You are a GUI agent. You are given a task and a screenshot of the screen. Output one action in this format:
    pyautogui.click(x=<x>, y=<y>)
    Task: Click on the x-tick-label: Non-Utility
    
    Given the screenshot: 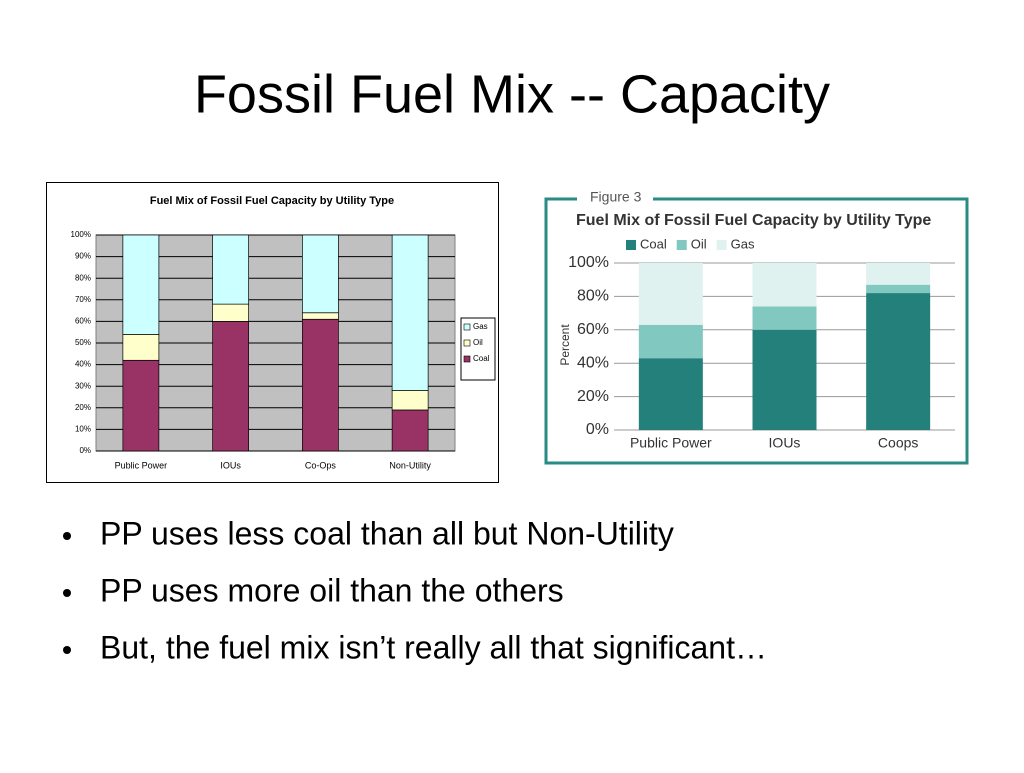 What is the action you would take?
    pyautogui.click(x=410, y=465)
    